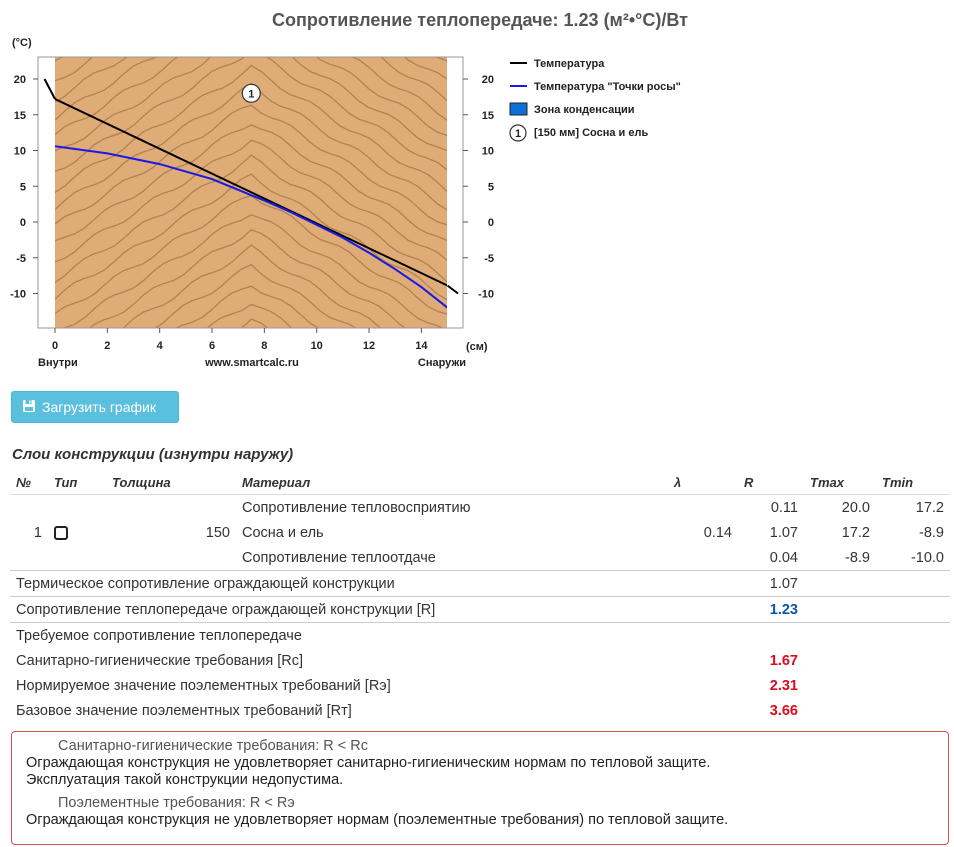  I want to click on x-tick-label: 10, so click(317, 346).